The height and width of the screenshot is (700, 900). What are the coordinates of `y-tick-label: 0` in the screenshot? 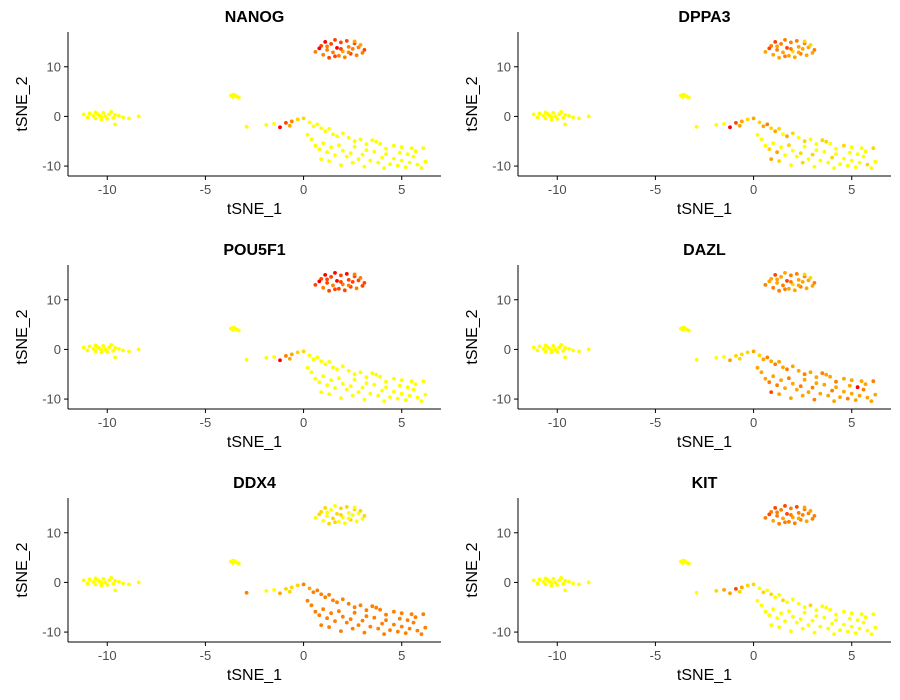 It's located at (507, 349).